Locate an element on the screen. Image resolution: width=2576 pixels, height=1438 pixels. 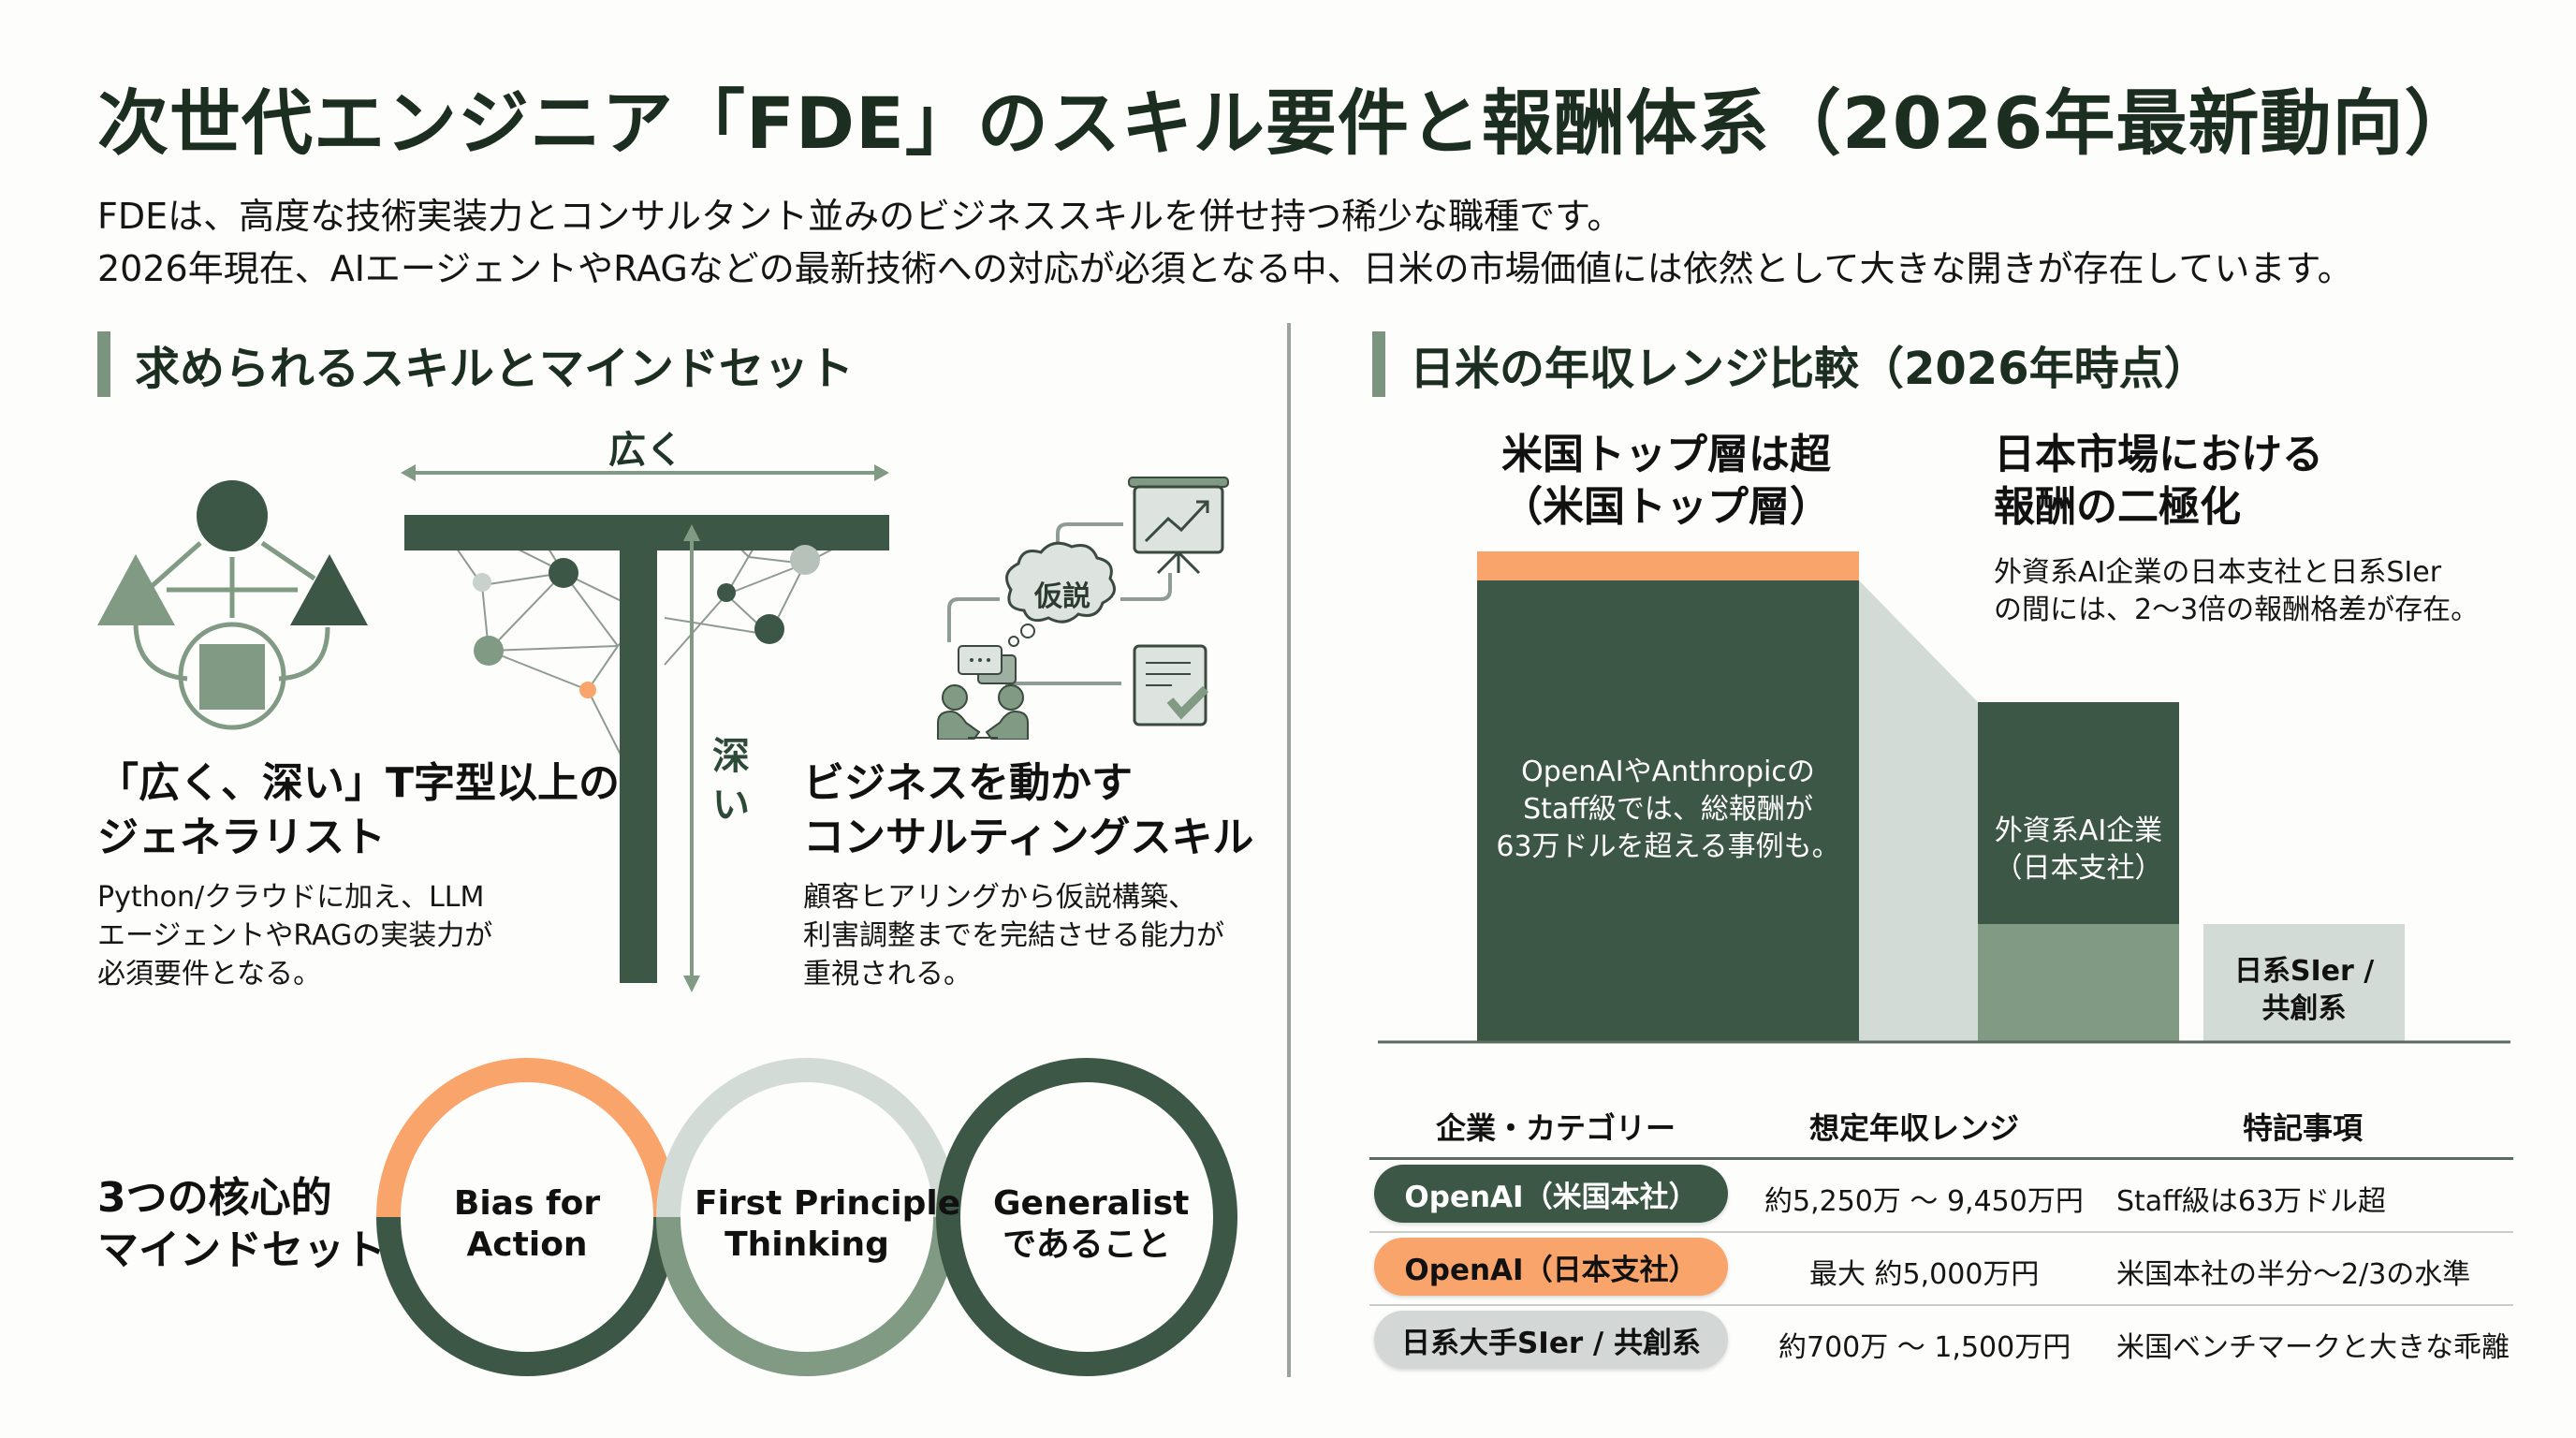
bar-us-label-line-1: OpenAIやAnthropicの is located at coordinates (1668, 772).